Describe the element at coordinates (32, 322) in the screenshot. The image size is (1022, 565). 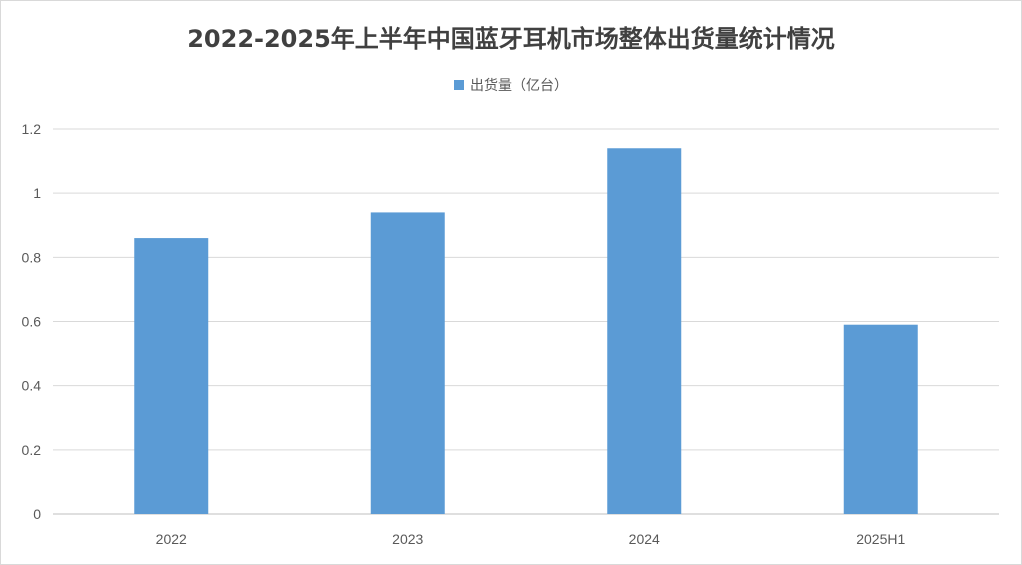
I see `y-tick-label: 0.6` at that location.